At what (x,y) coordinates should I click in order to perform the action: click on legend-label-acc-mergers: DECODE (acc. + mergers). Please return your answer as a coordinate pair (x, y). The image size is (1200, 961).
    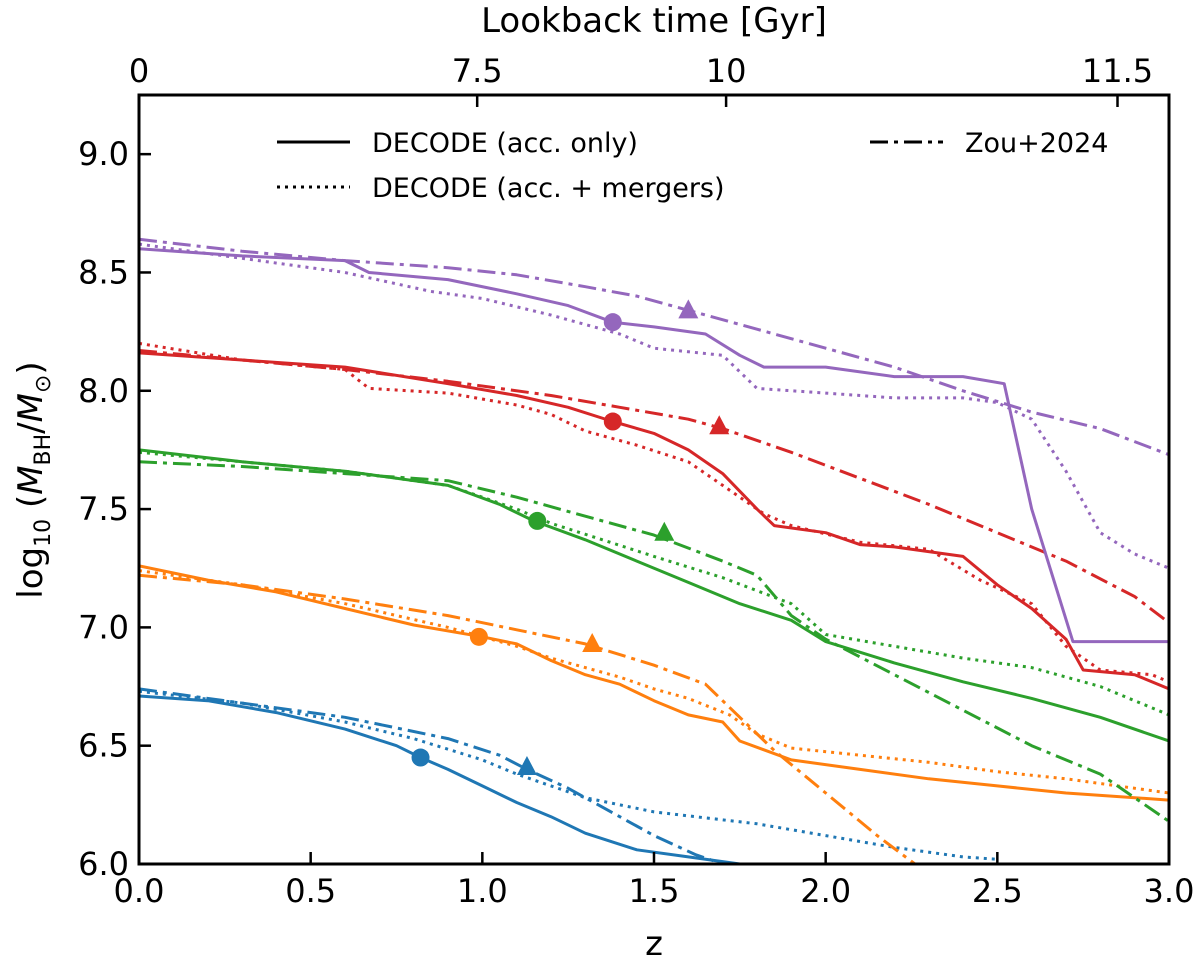
    Looking at the image, I should click on (548, 188).